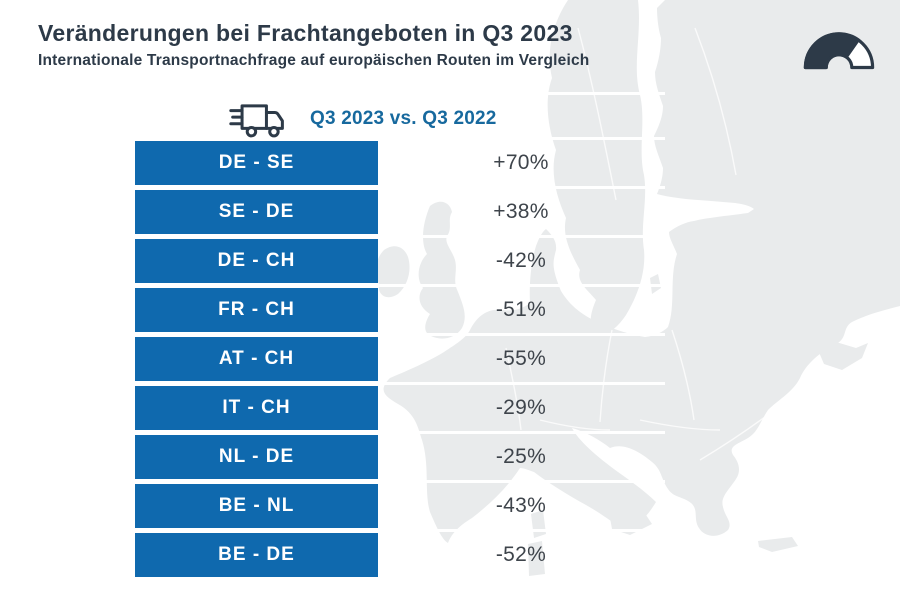 This screenshot has height=600, width=900. I want to click on change-value: -42%, so click(521, 260).